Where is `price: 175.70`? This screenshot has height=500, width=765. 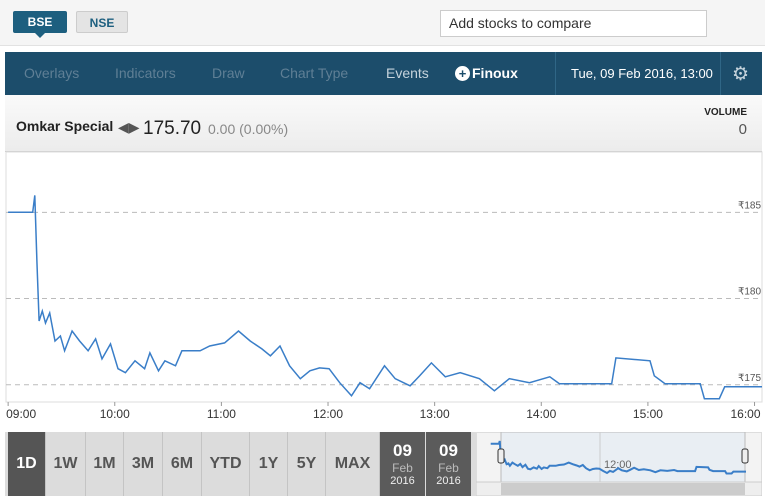
price: 175.70 is located at coordinates (172, 128).